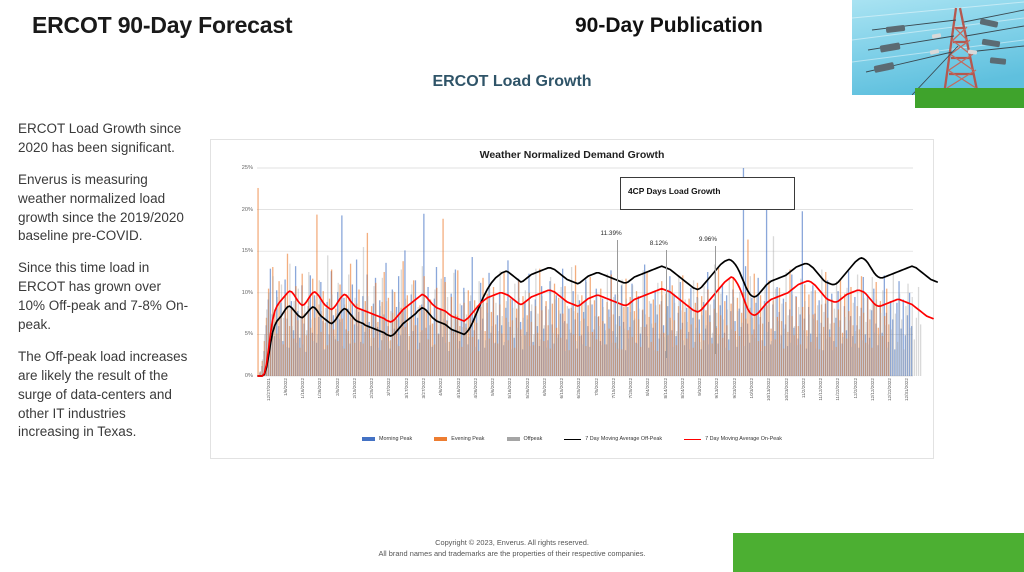 The height and width of the screenshot is (572, 1024). Describe the element at coordinates (475, 388) in the screenshot. I see `x-tick-label: 4/26/2022` at that location.